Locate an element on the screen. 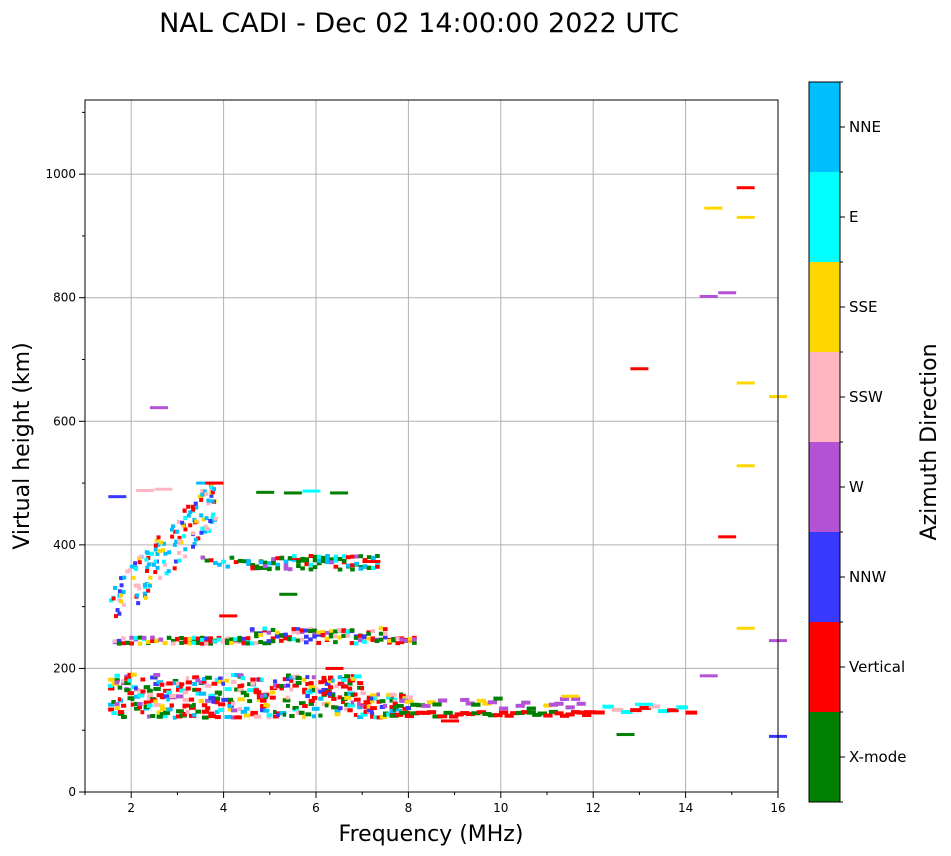  y-tick-label: 1000 is located at coordinates (60, 174).